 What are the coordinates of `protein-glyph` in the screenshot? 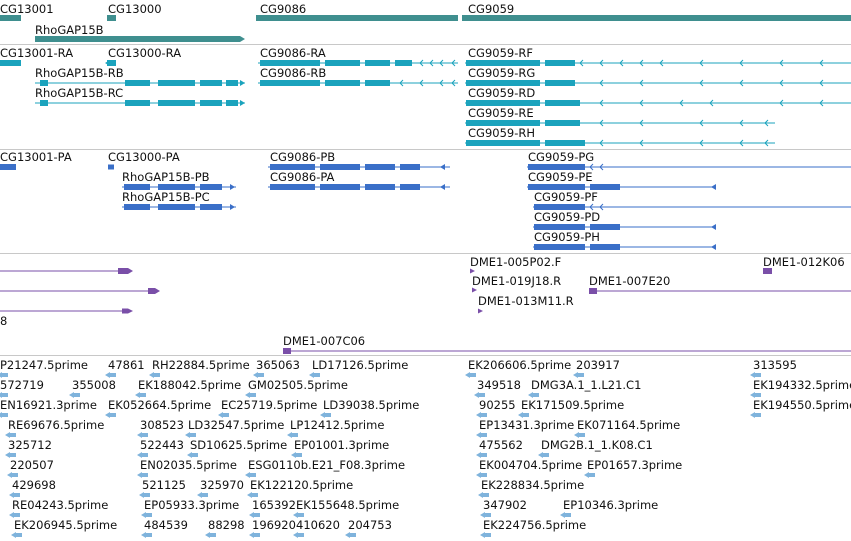 It's located at (111, 167).